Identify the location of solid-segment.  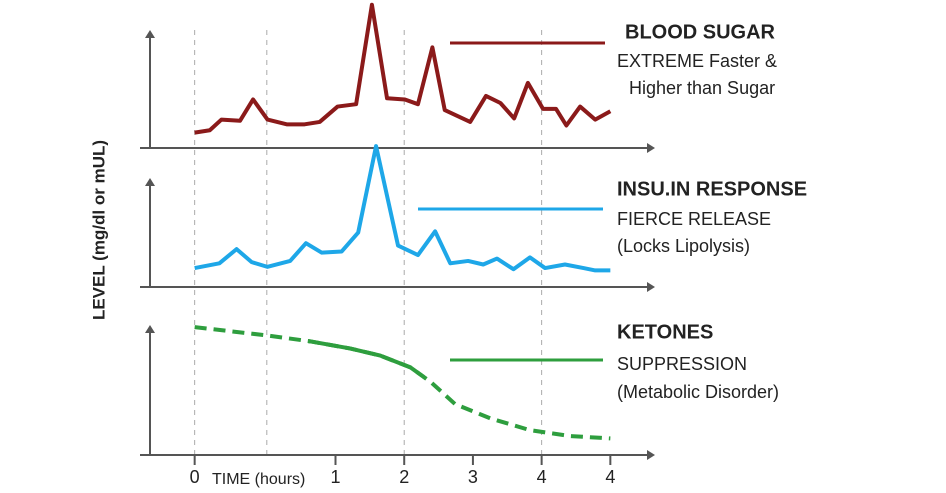
(366, 360).